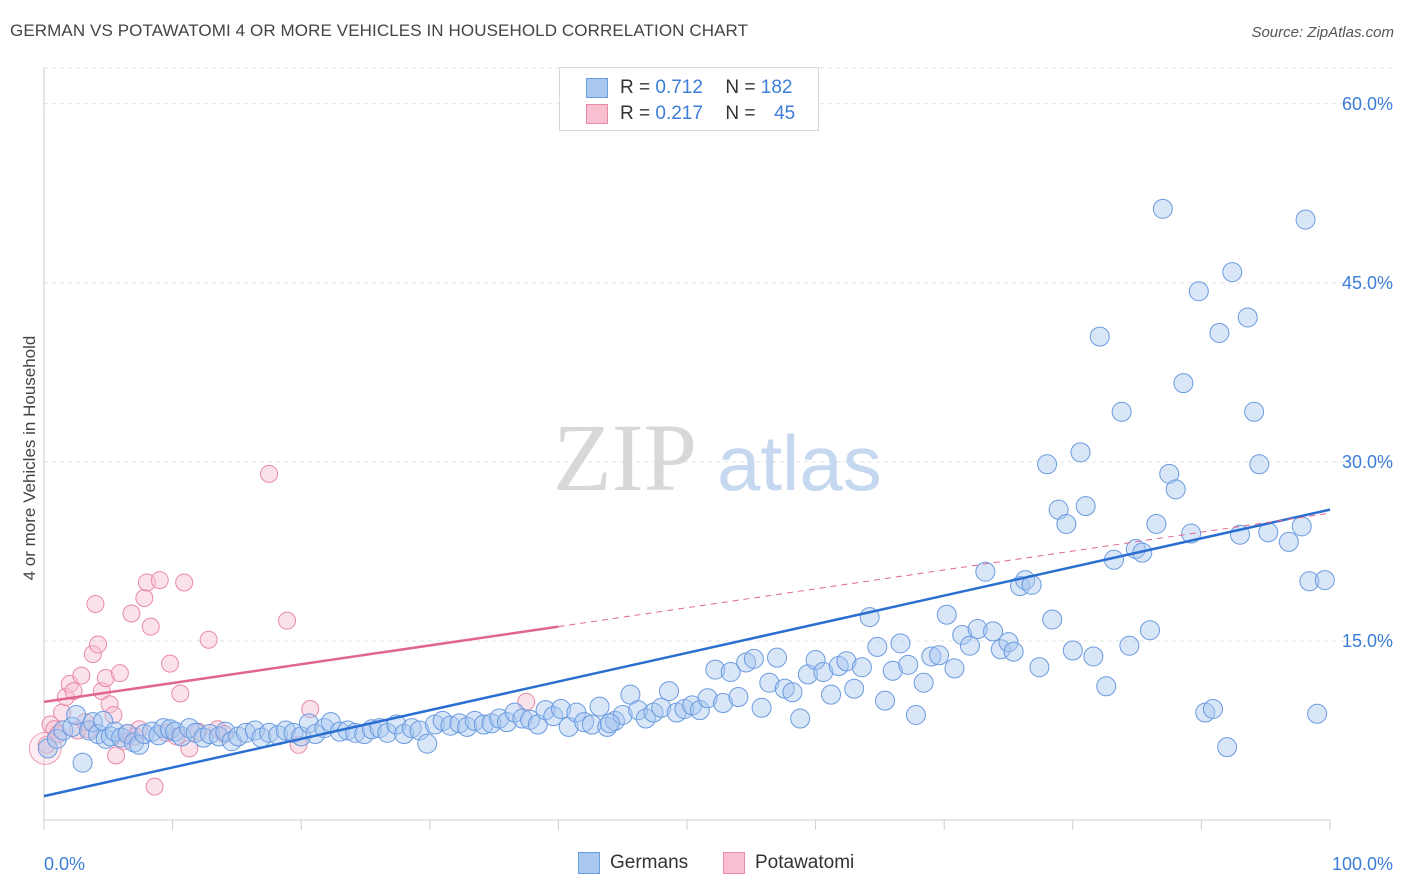  What do you see at coordinates (1367, 641) in the screenshot?
I see `y-tick-label: 15.0%` at bounding box center [1367, 641].